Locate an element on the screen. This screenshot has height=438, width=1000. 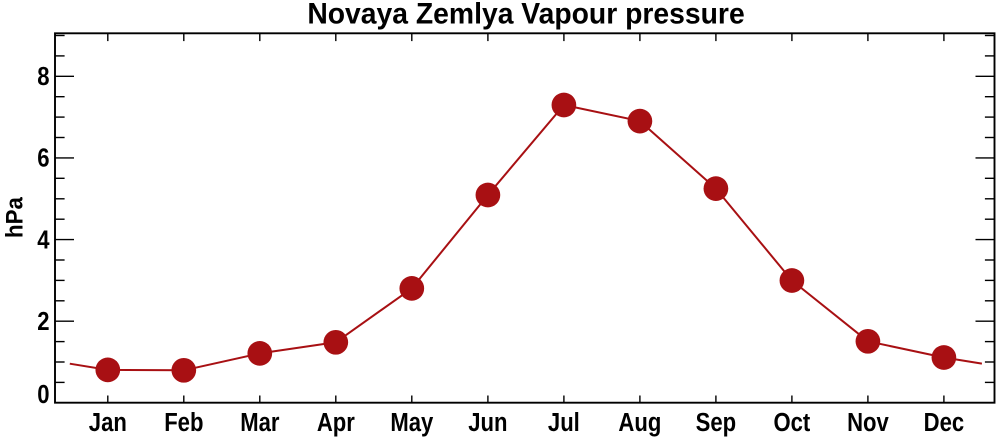
svg-text: 2 is located at coordinates (43, 321).